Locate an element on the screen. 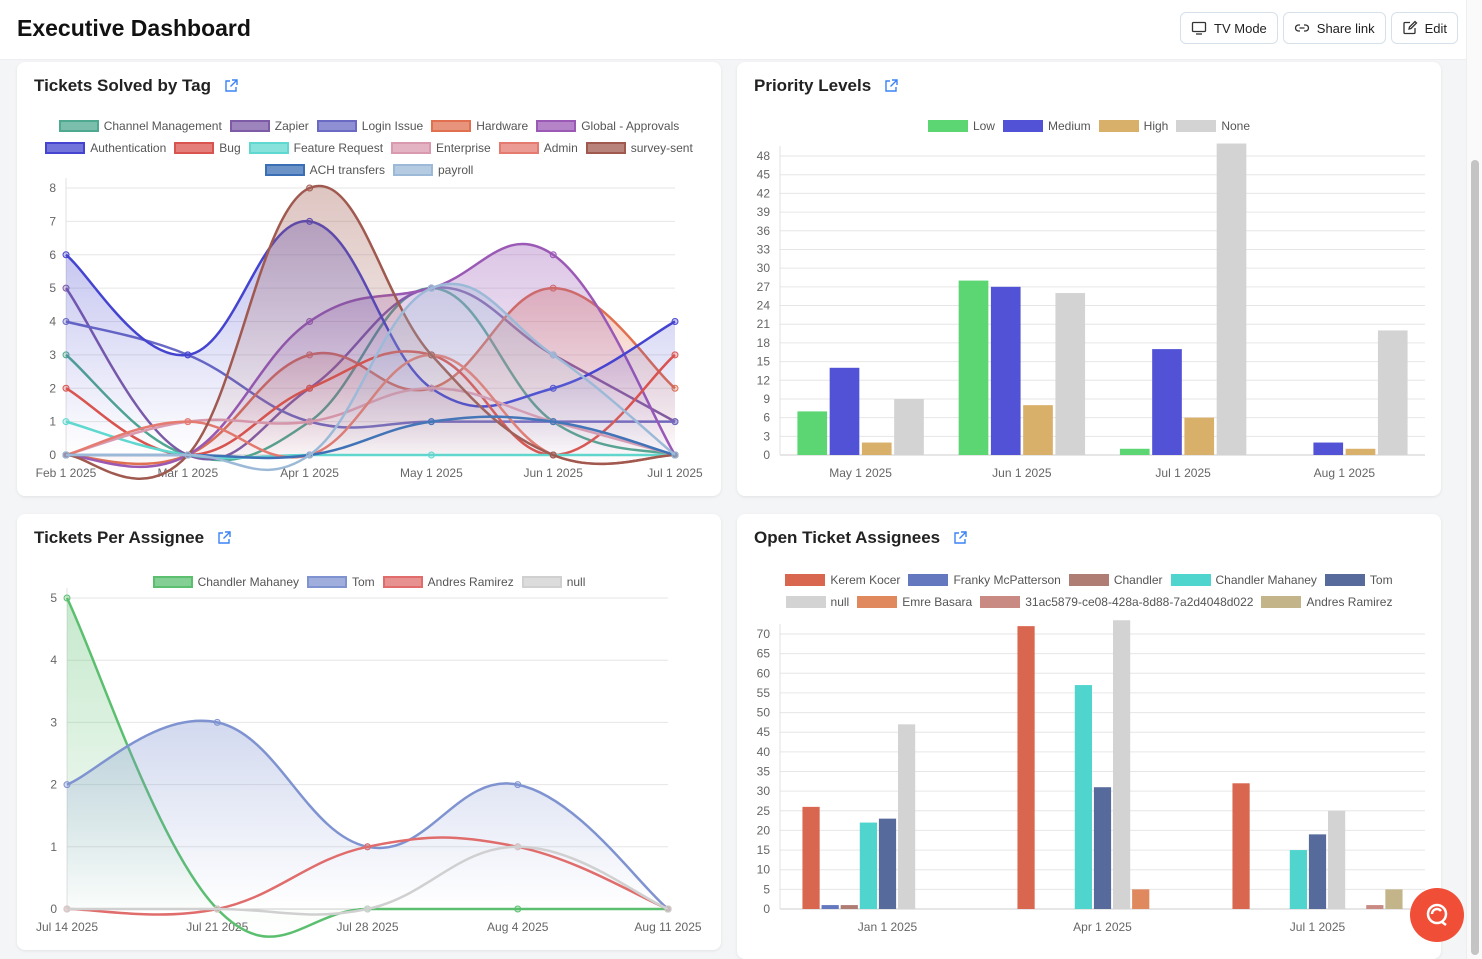 The image size is (1482, 959). y-tick-label: 30 is located at coordinates (764, 268).